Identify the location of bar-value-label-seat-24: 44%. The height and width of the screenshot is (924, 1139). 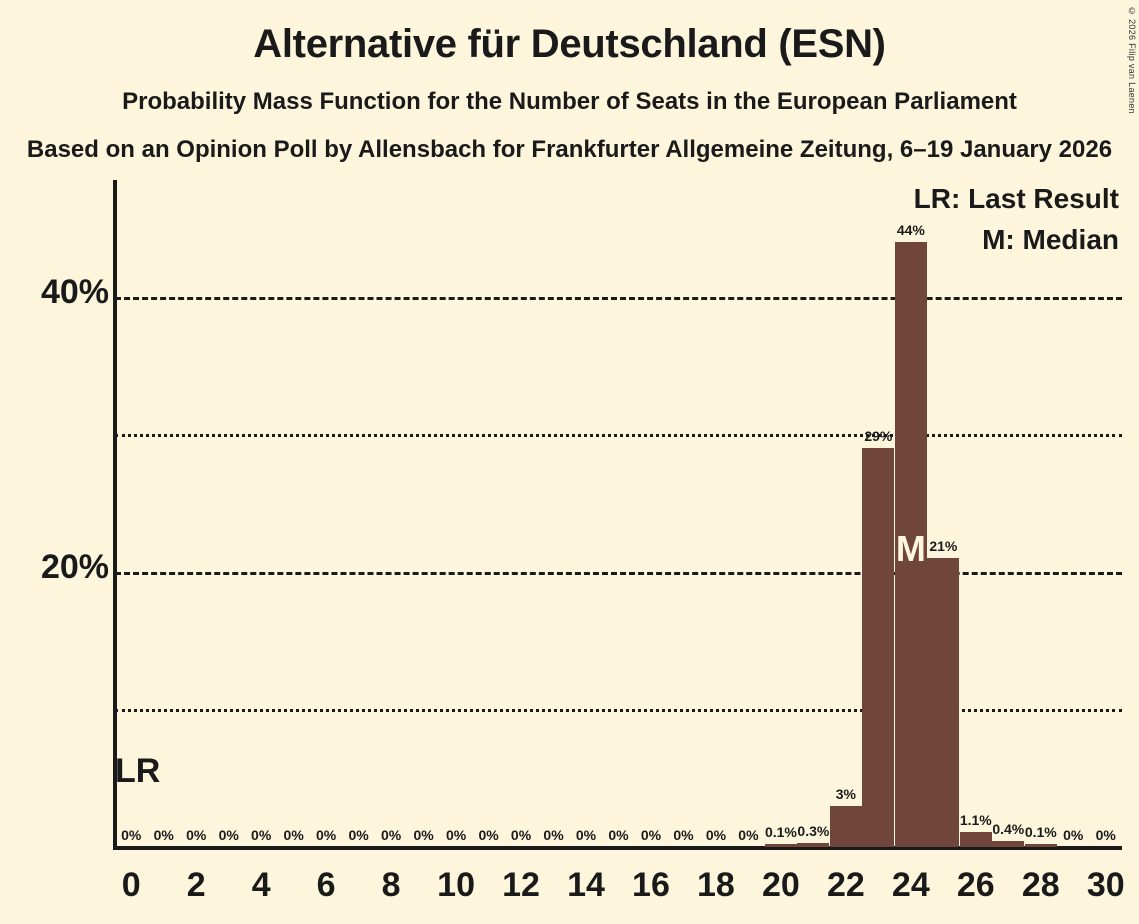
(910, 229).